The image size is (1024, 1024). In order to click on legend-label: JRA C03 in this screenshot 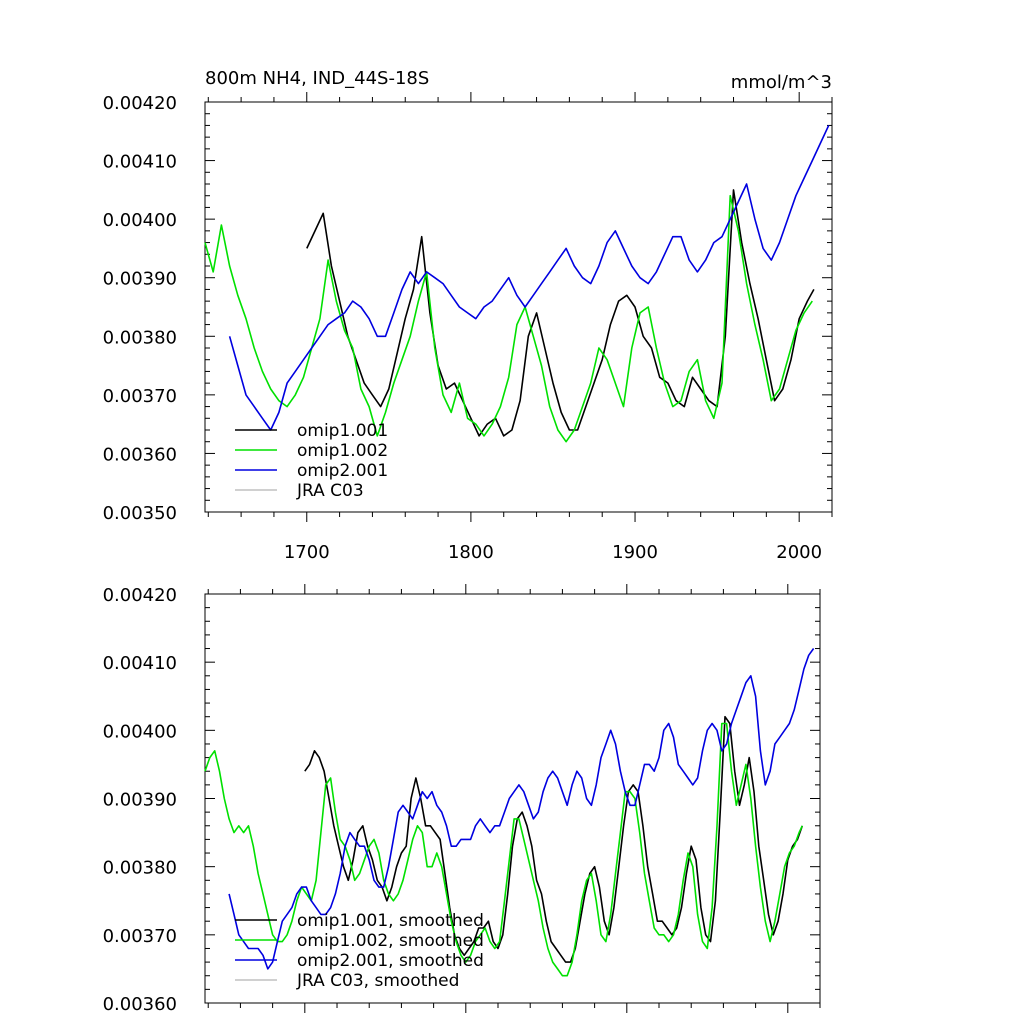, I will do `click(330, 491)`.